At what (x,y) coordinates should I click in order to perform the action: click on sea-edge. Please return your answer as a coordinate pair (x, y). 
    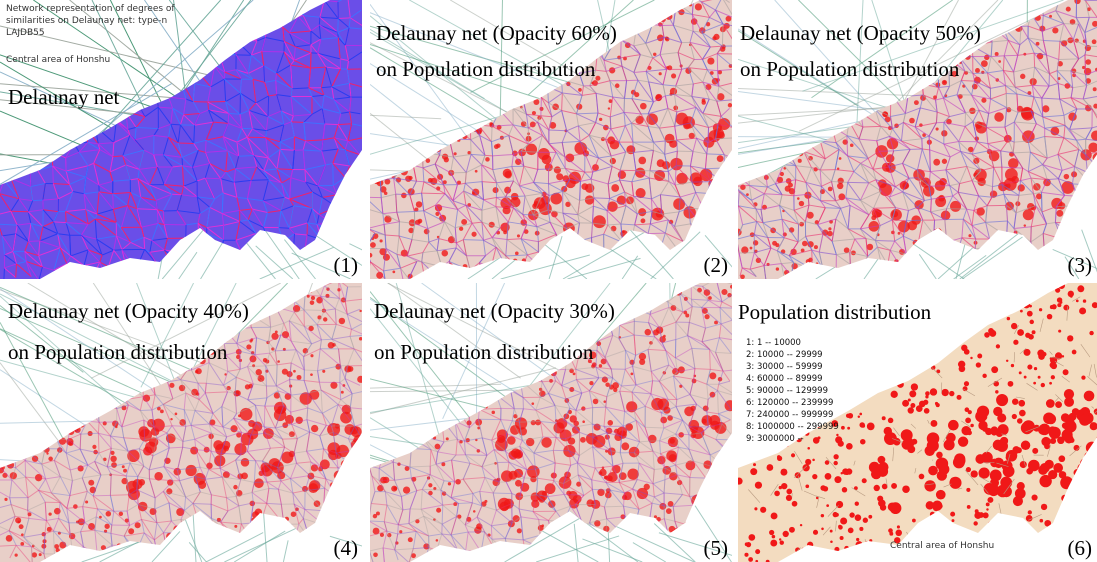
    Looking at the image, I should click on (630, 267).